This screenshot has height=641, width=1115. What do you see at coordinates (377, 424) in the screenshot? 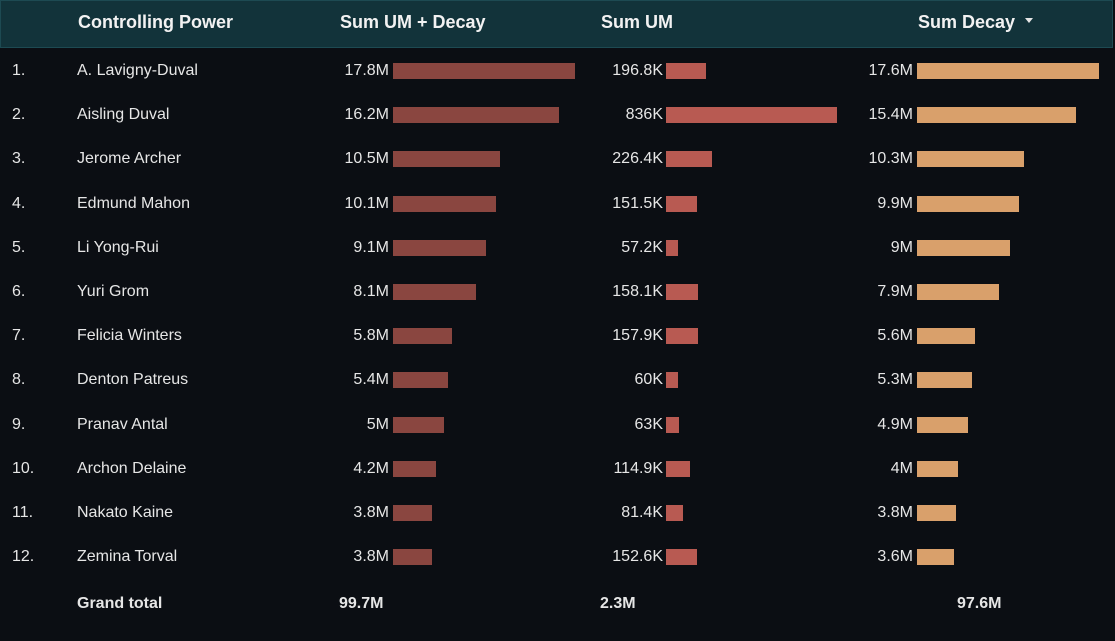
I see `row-um-decay-value: 5M` at bounding box center [377, 424].